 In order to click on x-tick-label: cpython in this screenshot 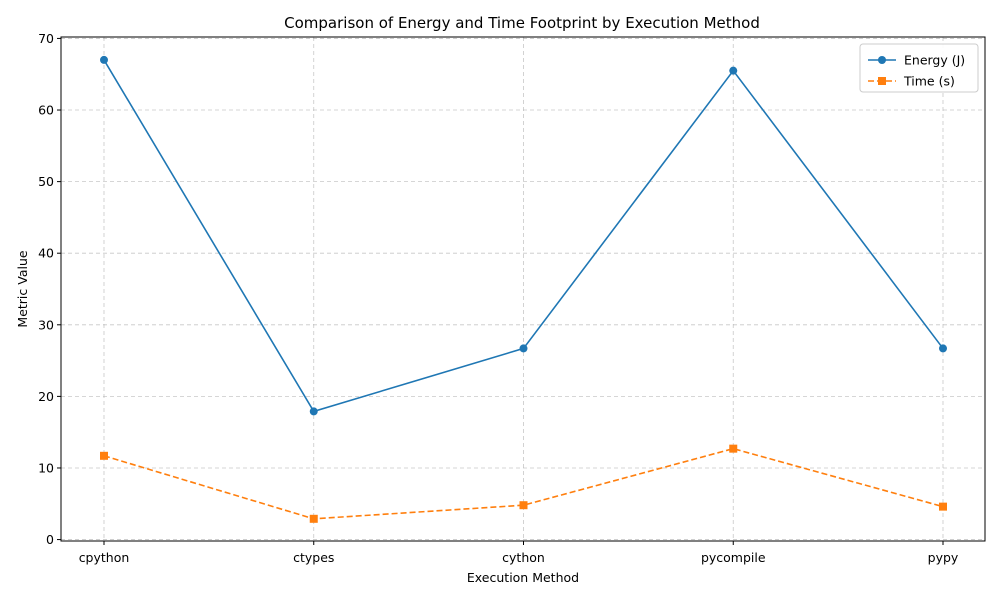, I will do `click(104, 557)`.